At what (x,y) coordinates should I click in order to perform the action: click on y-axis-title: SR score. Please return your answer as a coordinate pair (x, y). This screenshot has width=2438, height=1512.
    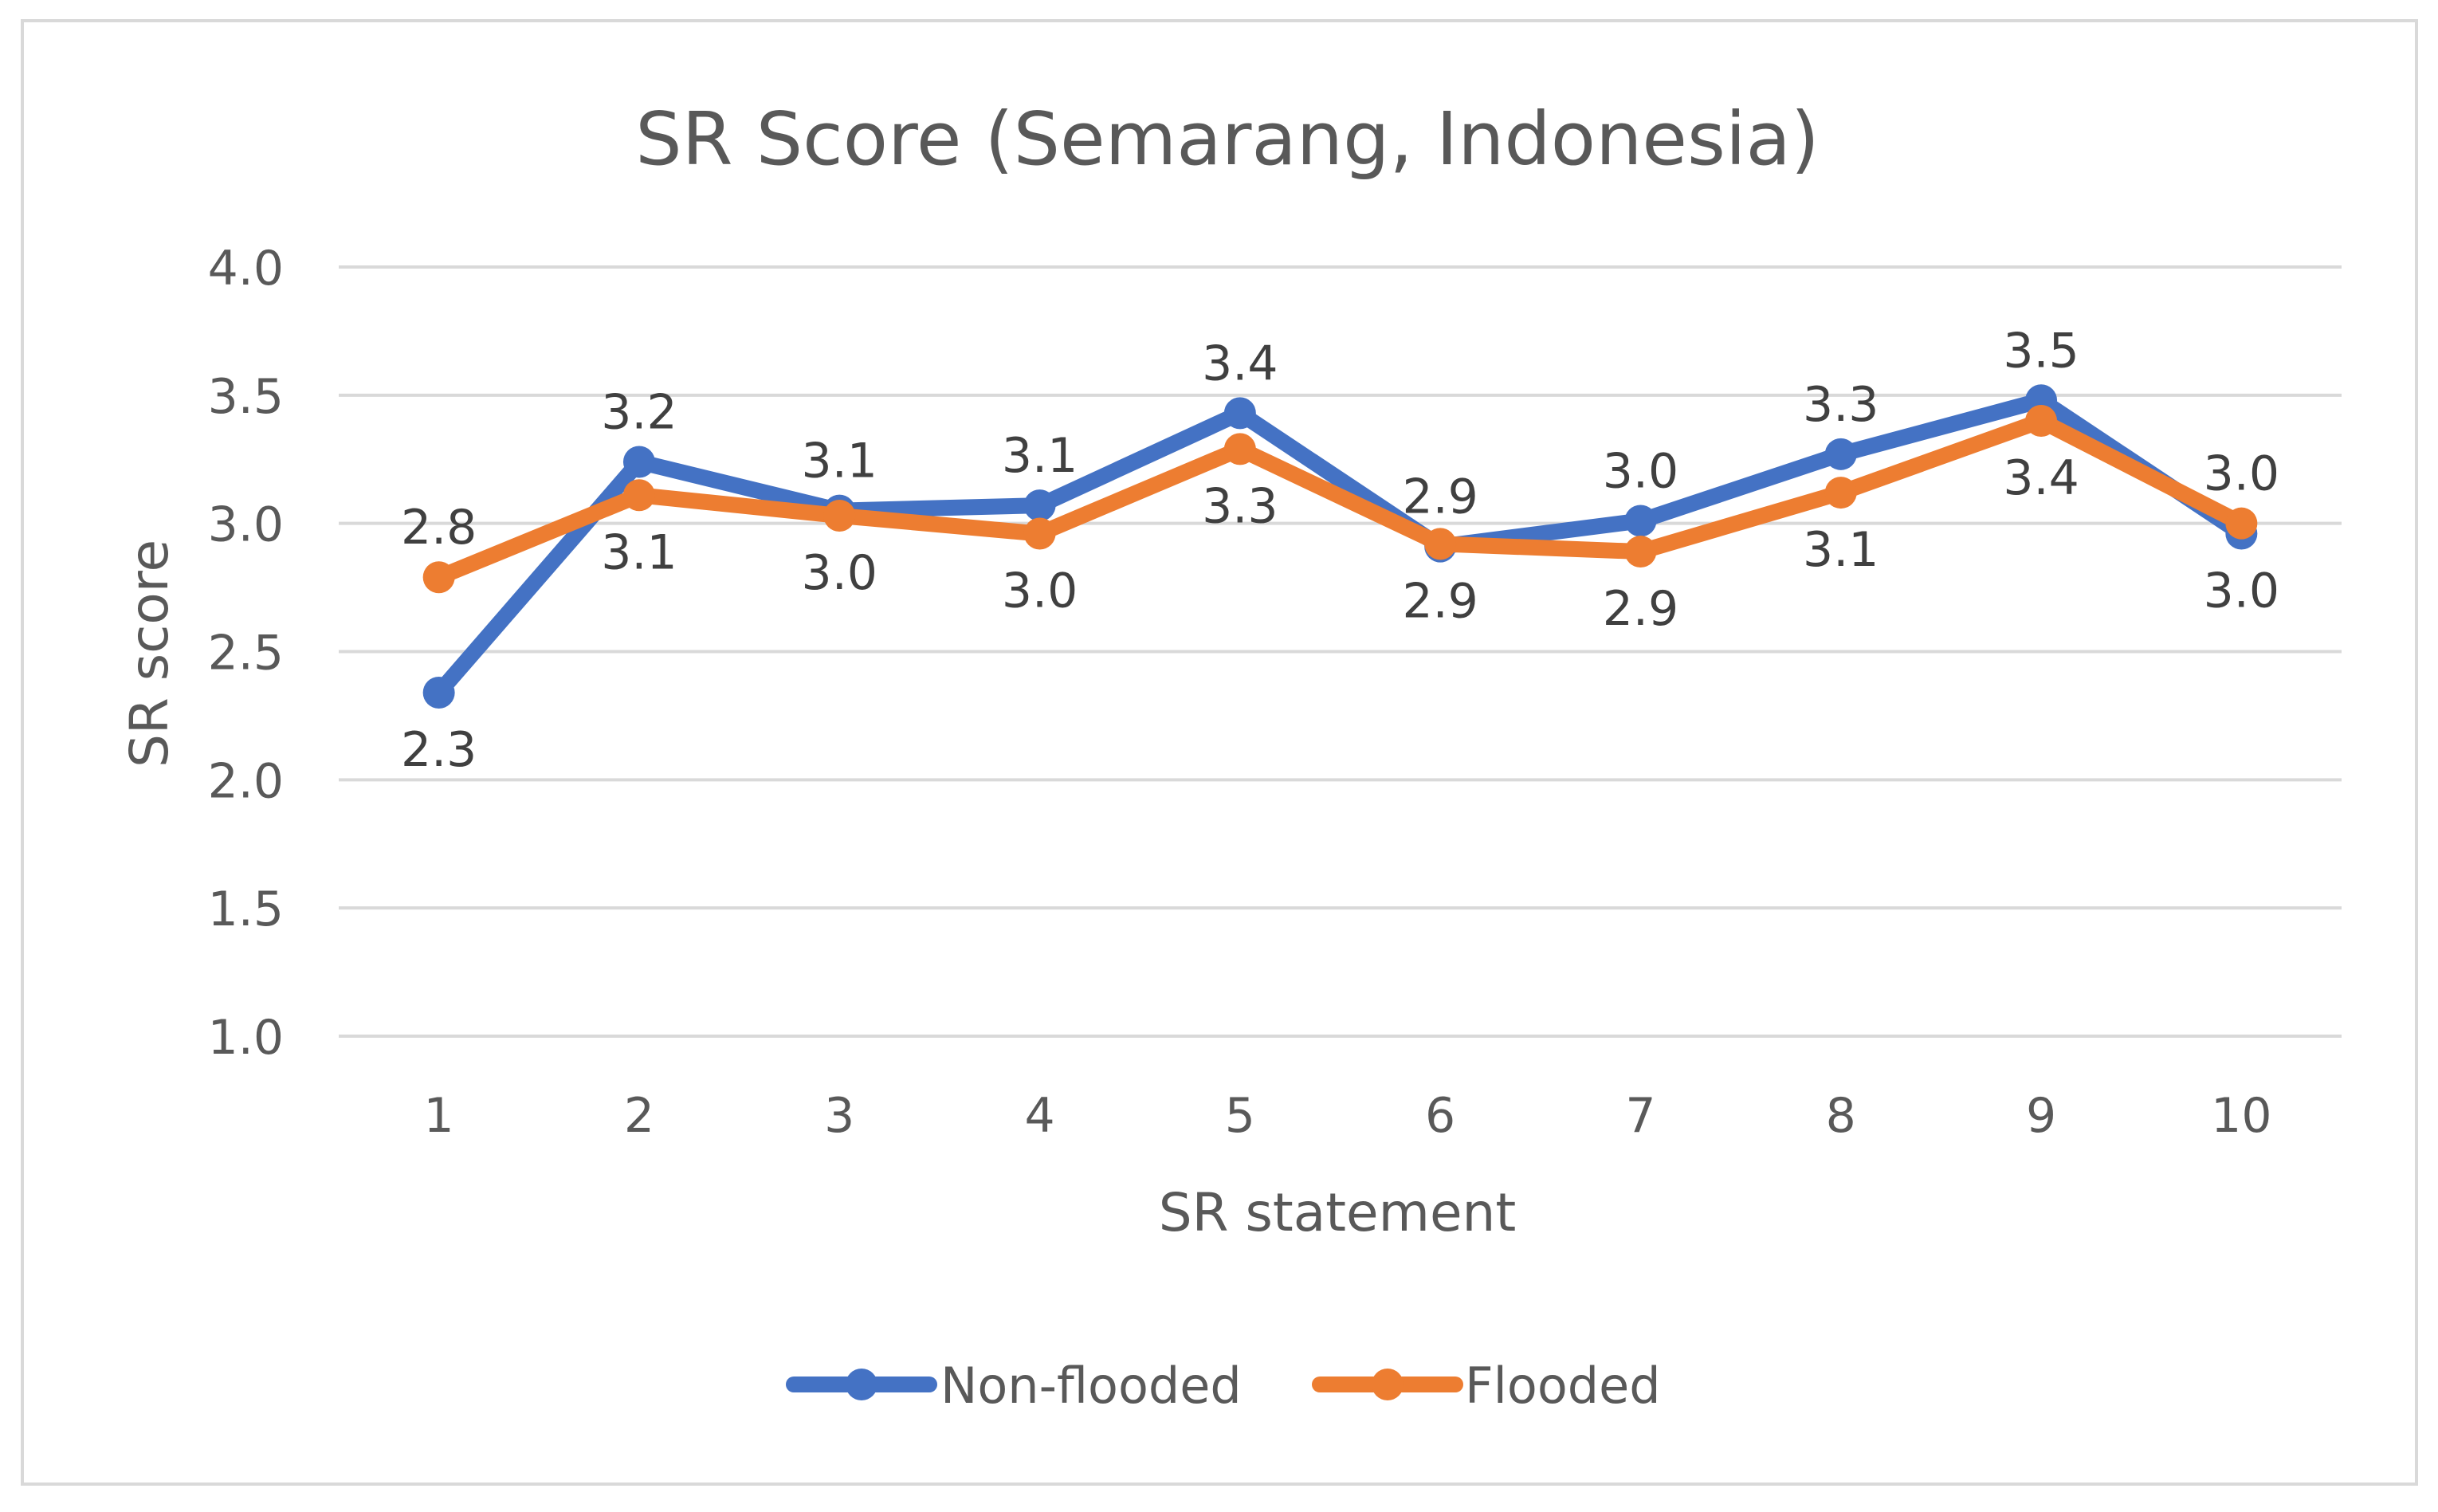
    Looking at the image, I should click on (149, 654).